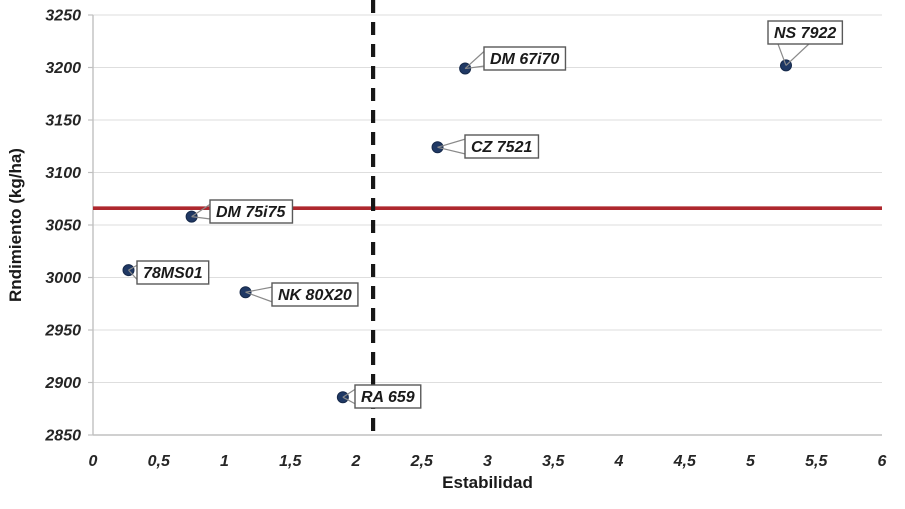 This screenshot has height=509, width=905. Describe the element at coordinates (816, 461) in the screenshot. I see `x-tick-label: 5,5` at that location.